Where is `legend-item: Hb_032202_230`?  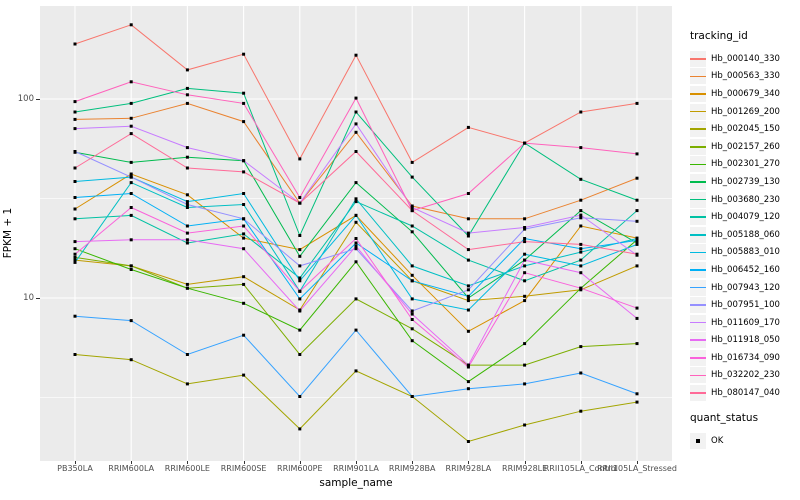 legend-item: Hb_032202_230 is located at coordinates (745, 376).